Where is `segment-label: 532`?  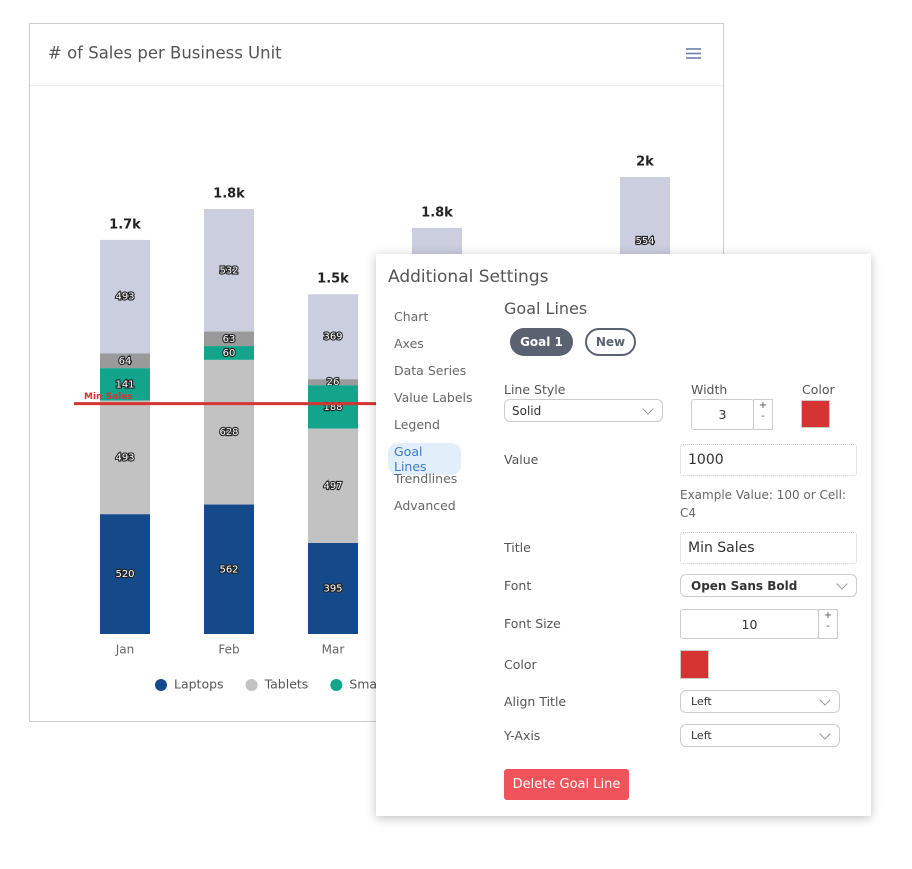 segment-label: 532 is located at coordinates (228, 270).